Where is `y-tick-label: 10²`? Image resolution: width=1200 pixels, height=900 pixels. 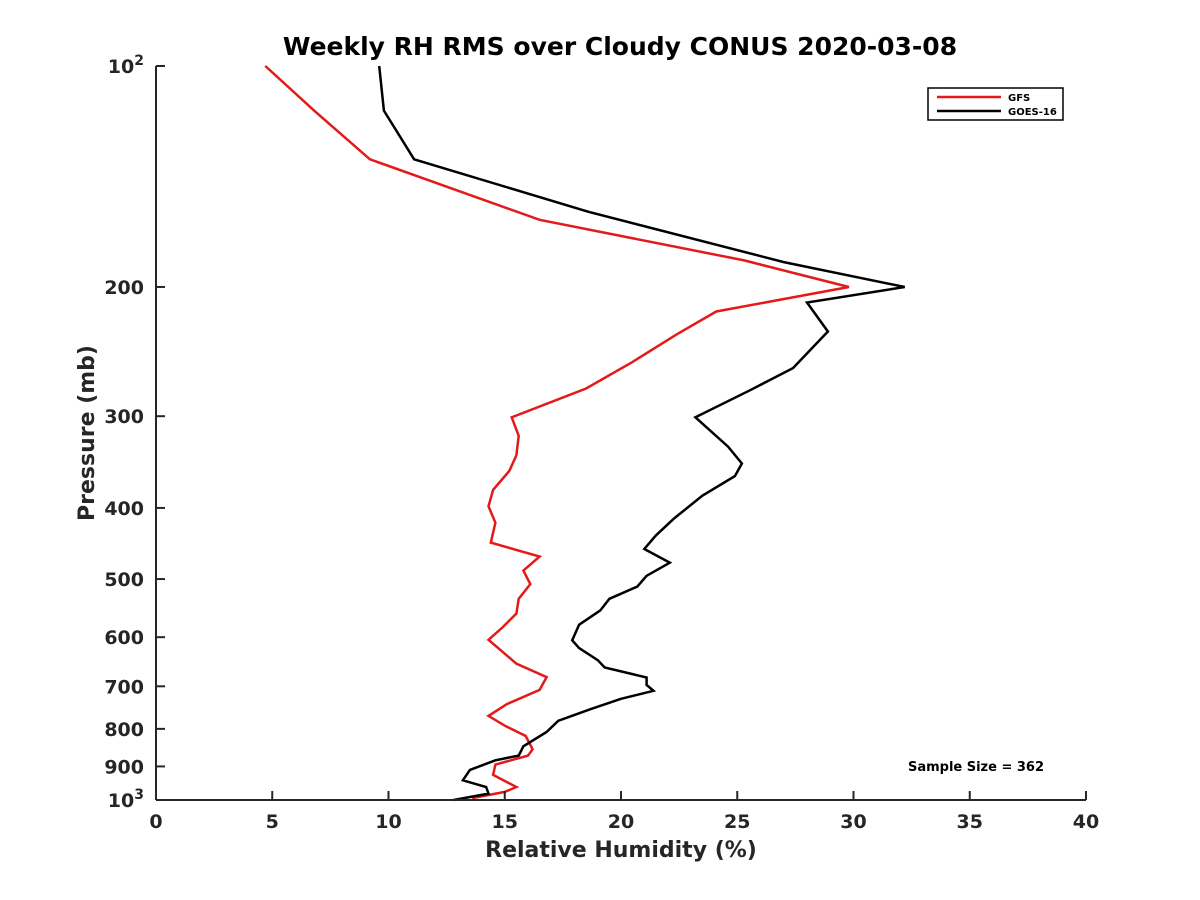
y-tick-label: 10² is located at coordinates (126, 65).